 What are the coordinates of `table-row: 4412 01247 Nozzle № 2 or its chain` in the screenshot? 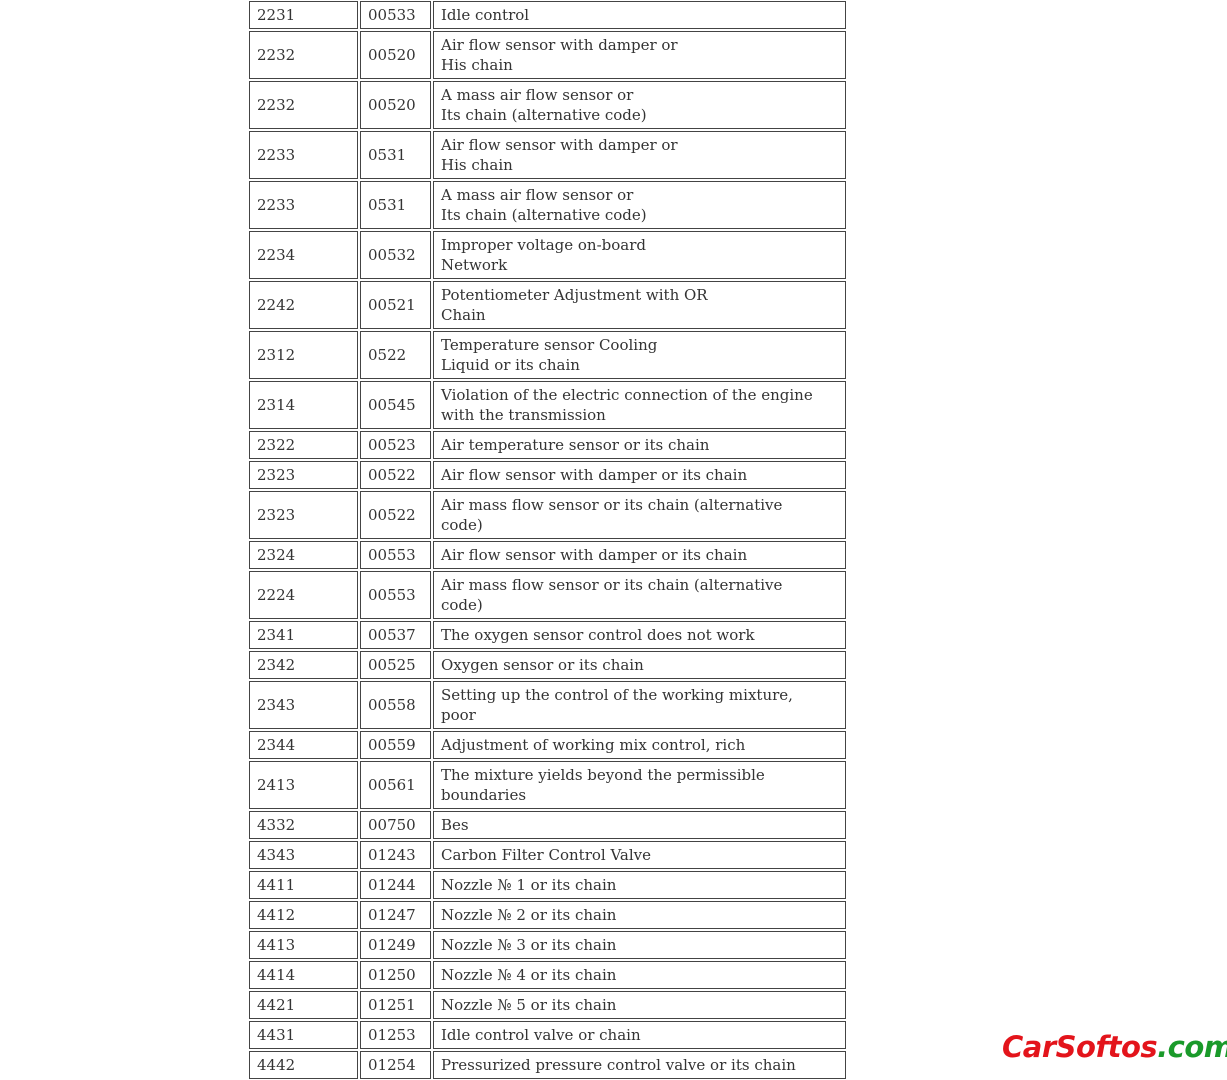 It's located at (547, 915).